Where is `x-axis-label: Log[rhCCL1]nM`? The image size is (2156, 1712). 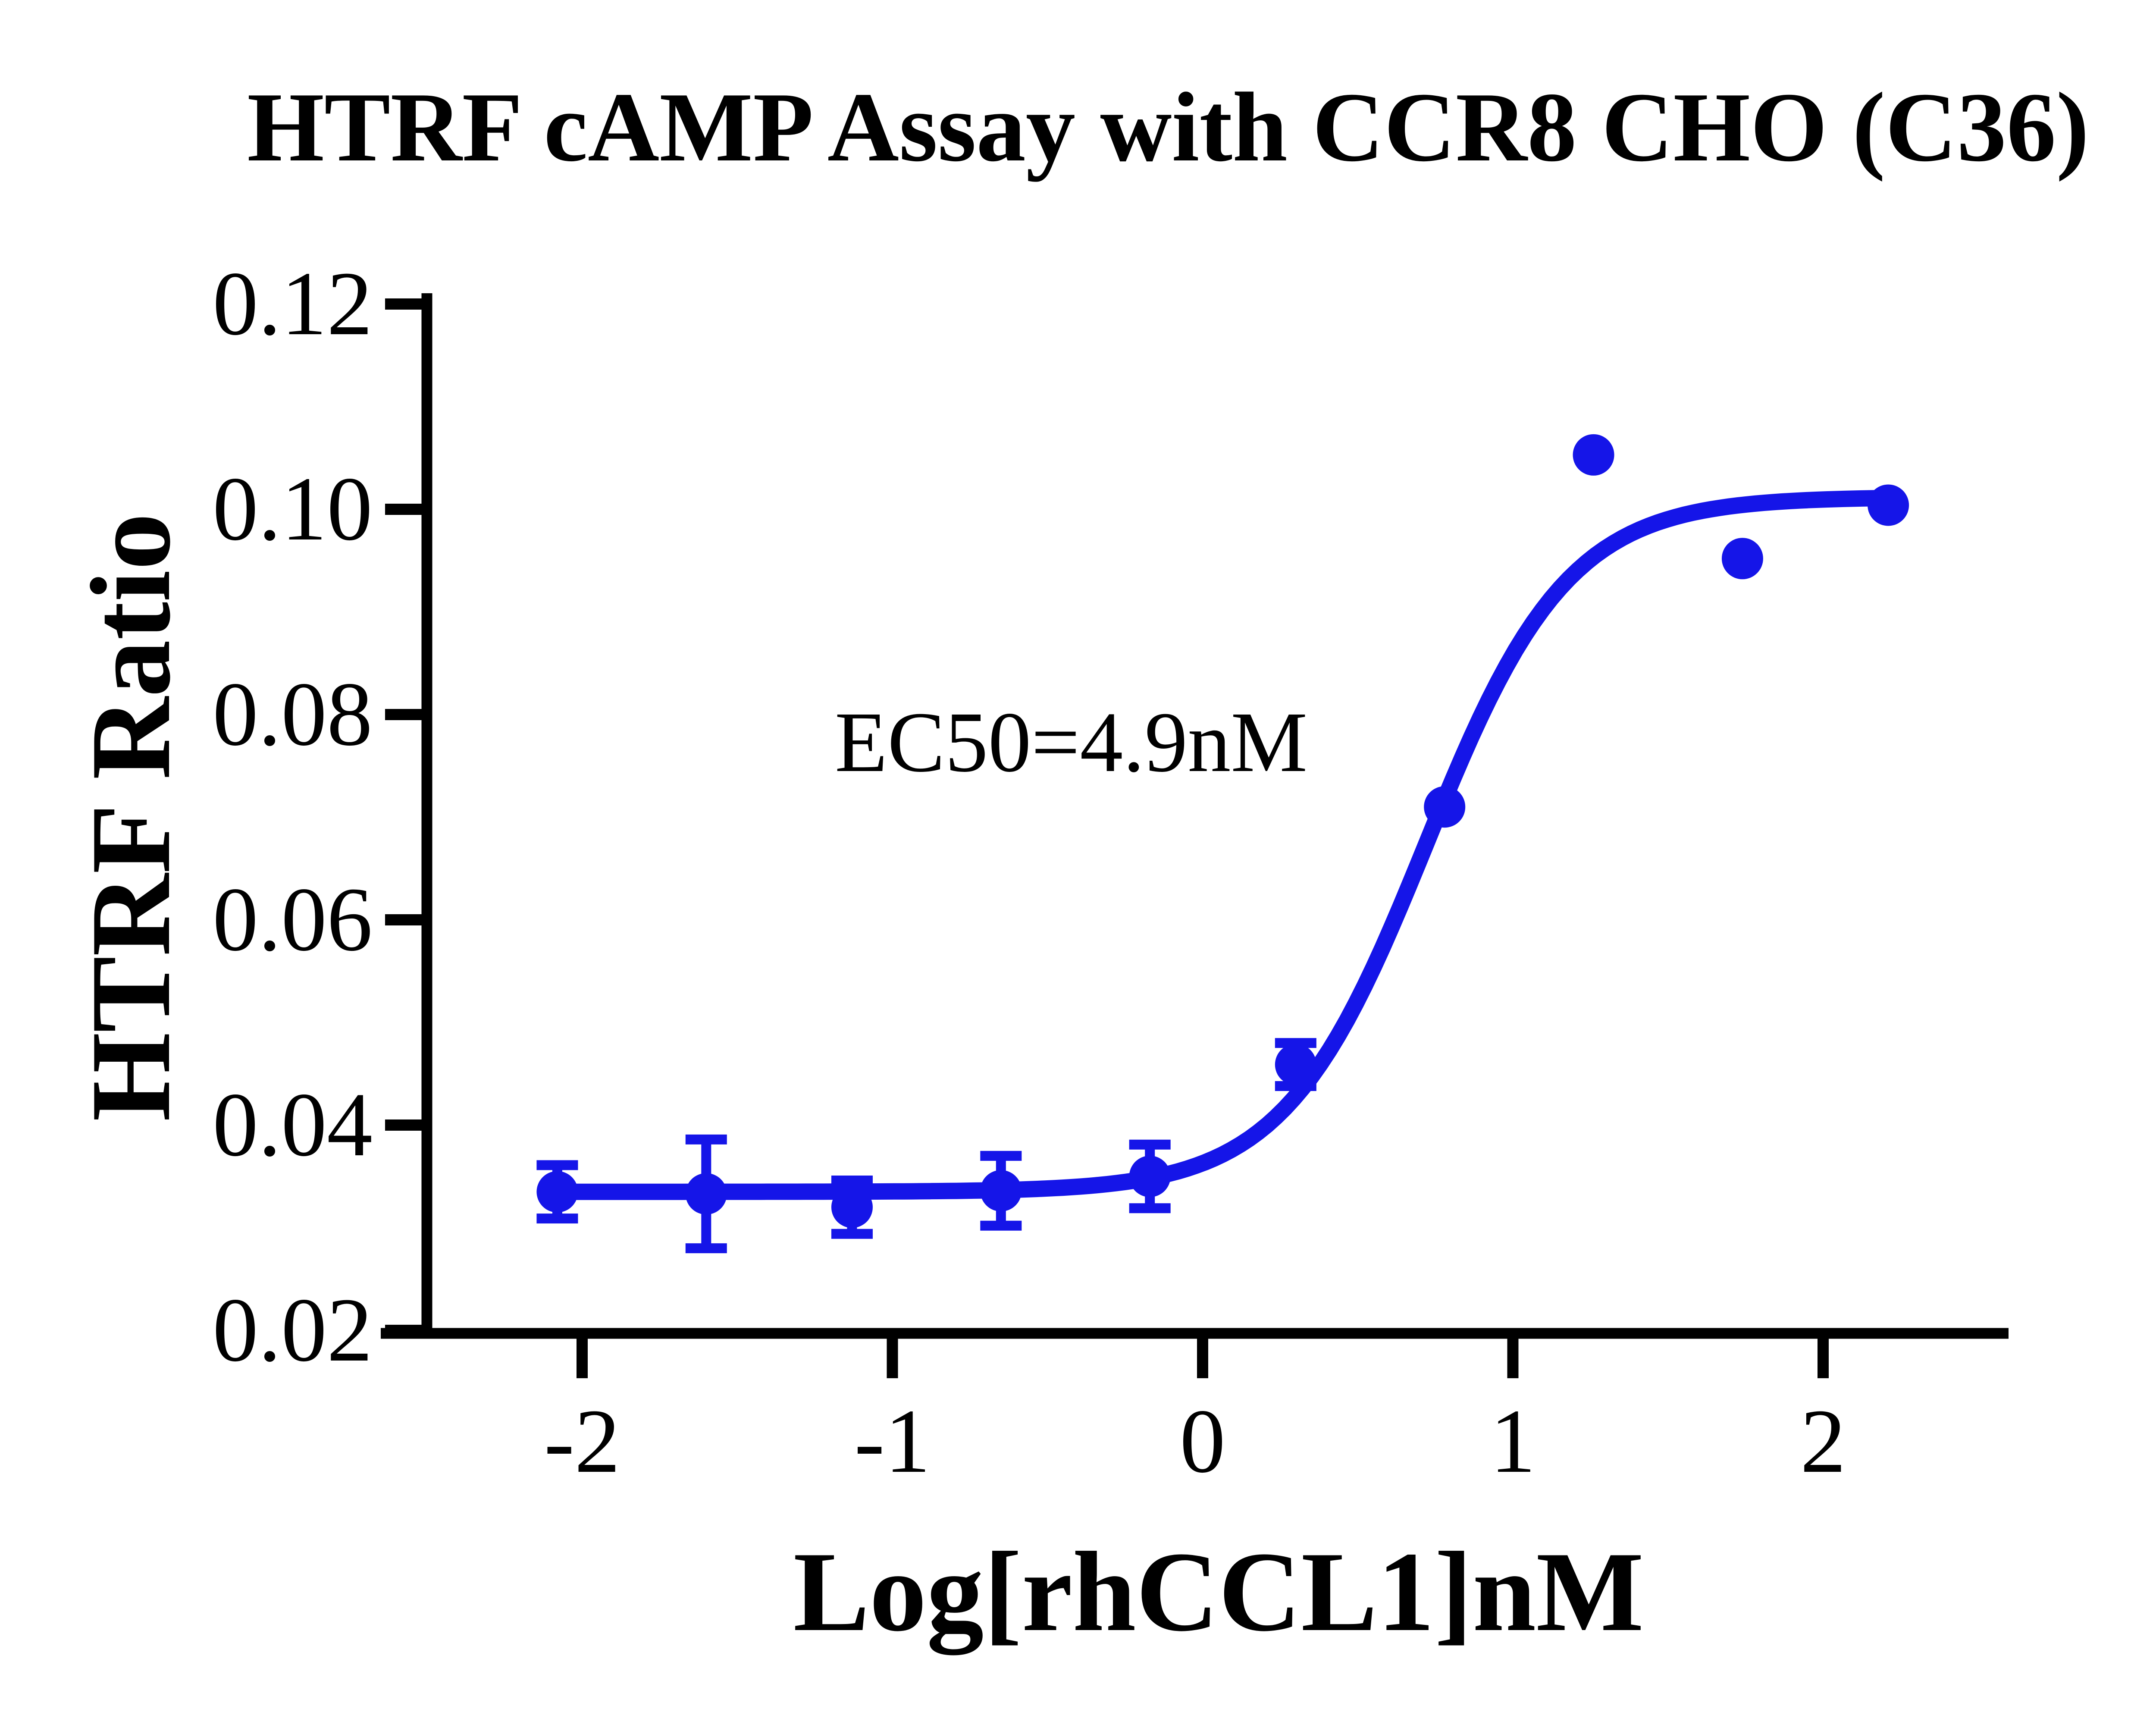 x-axis-label: Log[rhCCL1]nM is located at coordinates (1218, 1593).